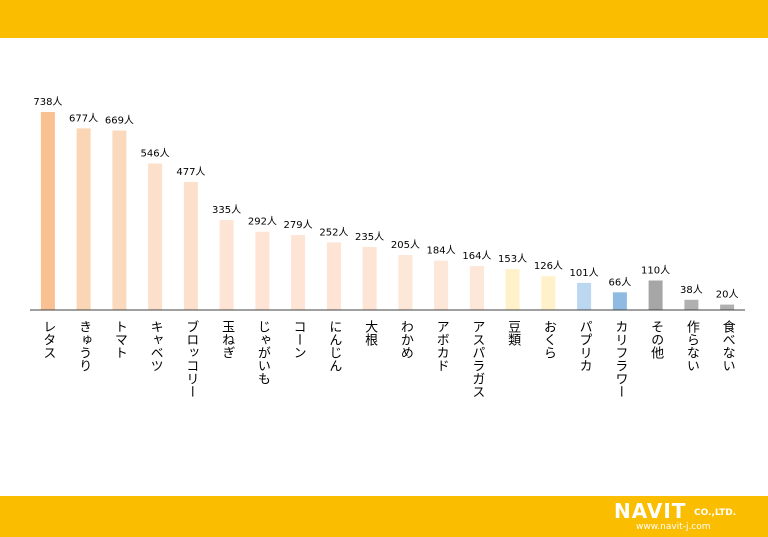  What do you see at coordinates (512, 259) in the screenshot?
I see `data-label-13: 153人` at bounding box center [512, 259].